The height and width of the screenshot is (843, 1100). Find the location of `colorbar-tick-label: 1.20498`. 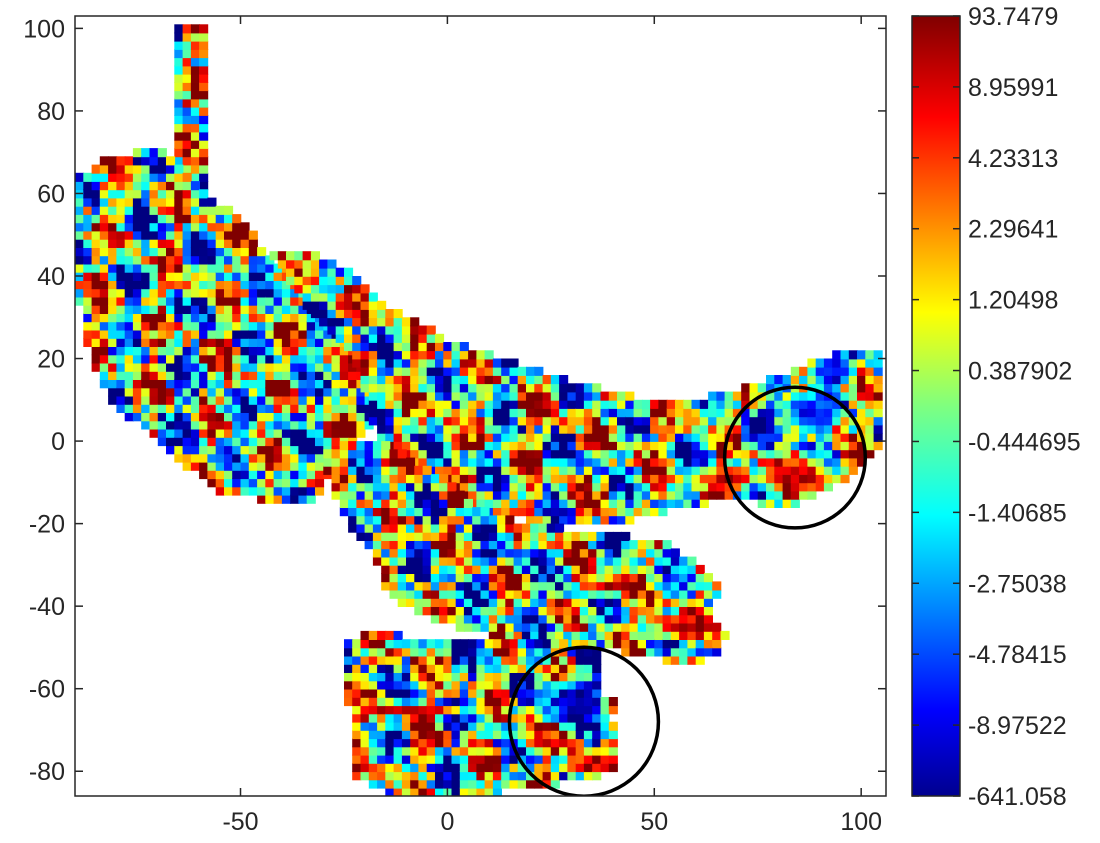

colorbar-tick-label: 1.20498 is located at coordinates (1013, 301).